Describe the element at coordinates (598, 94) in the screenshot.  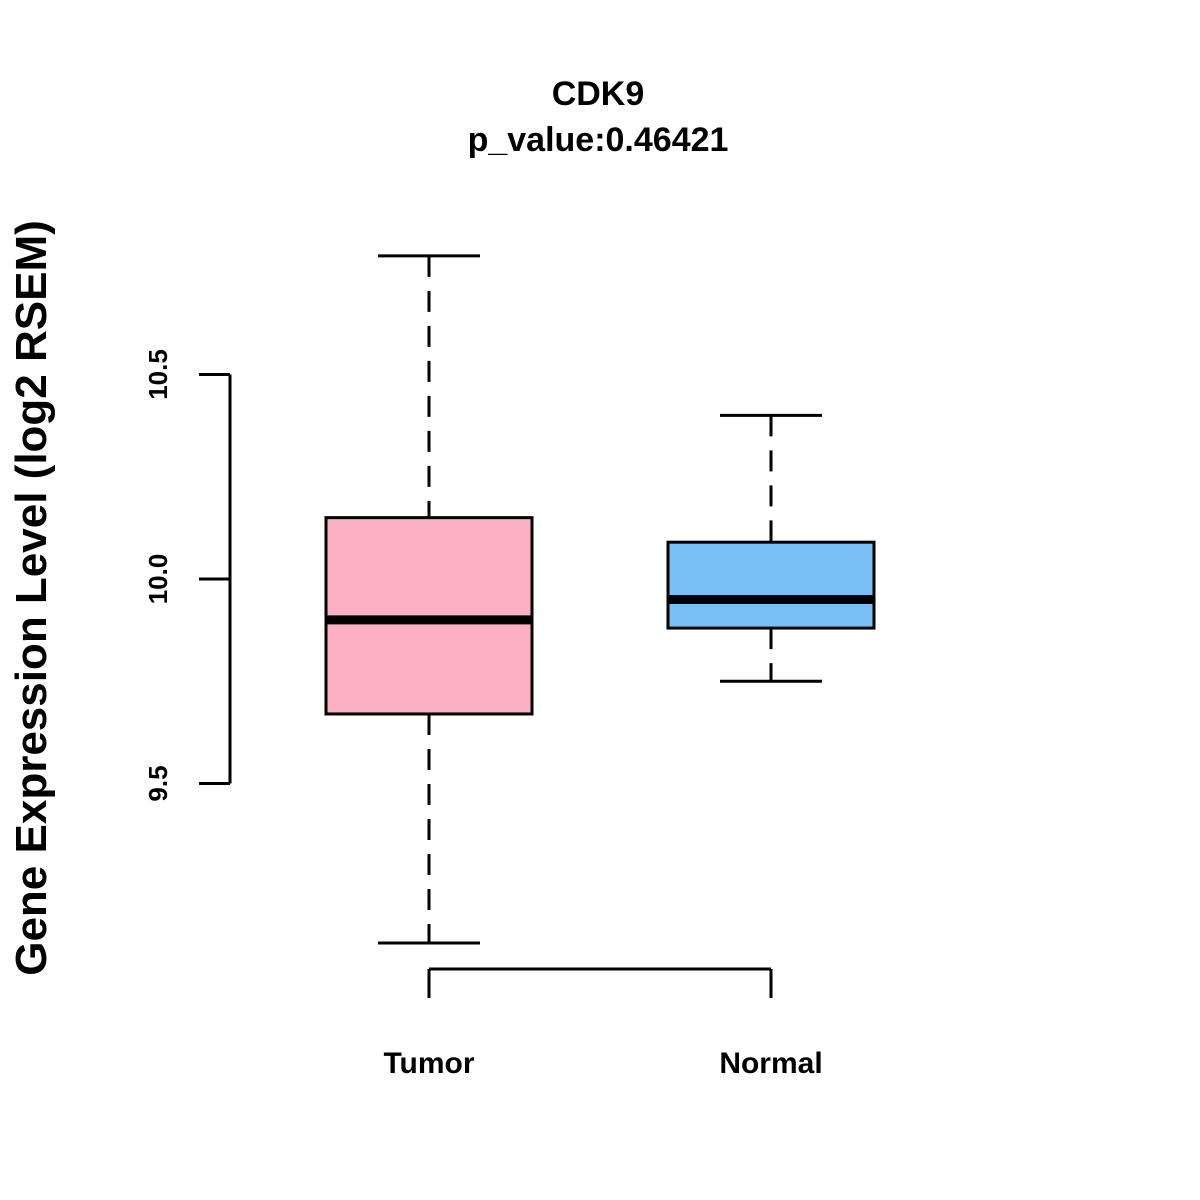
I see `chart-title: CDK9` at that location.